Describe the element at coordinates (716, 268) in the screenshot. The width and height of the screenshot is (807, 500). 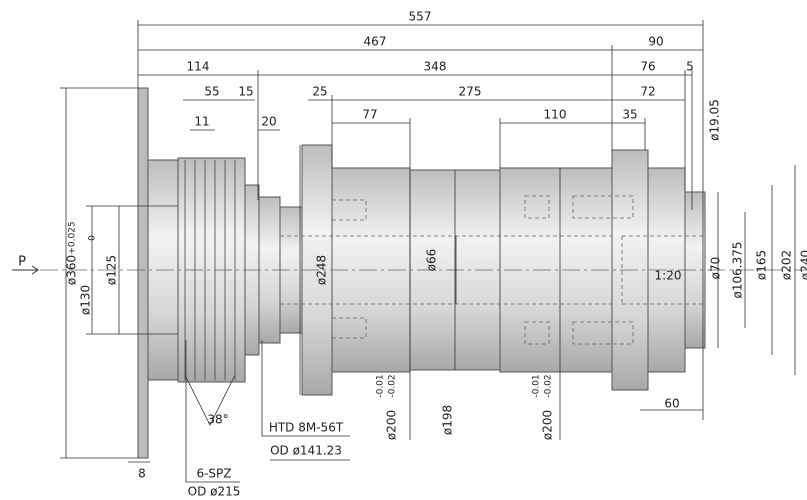
I see `diameter-label: ø70` at that location.